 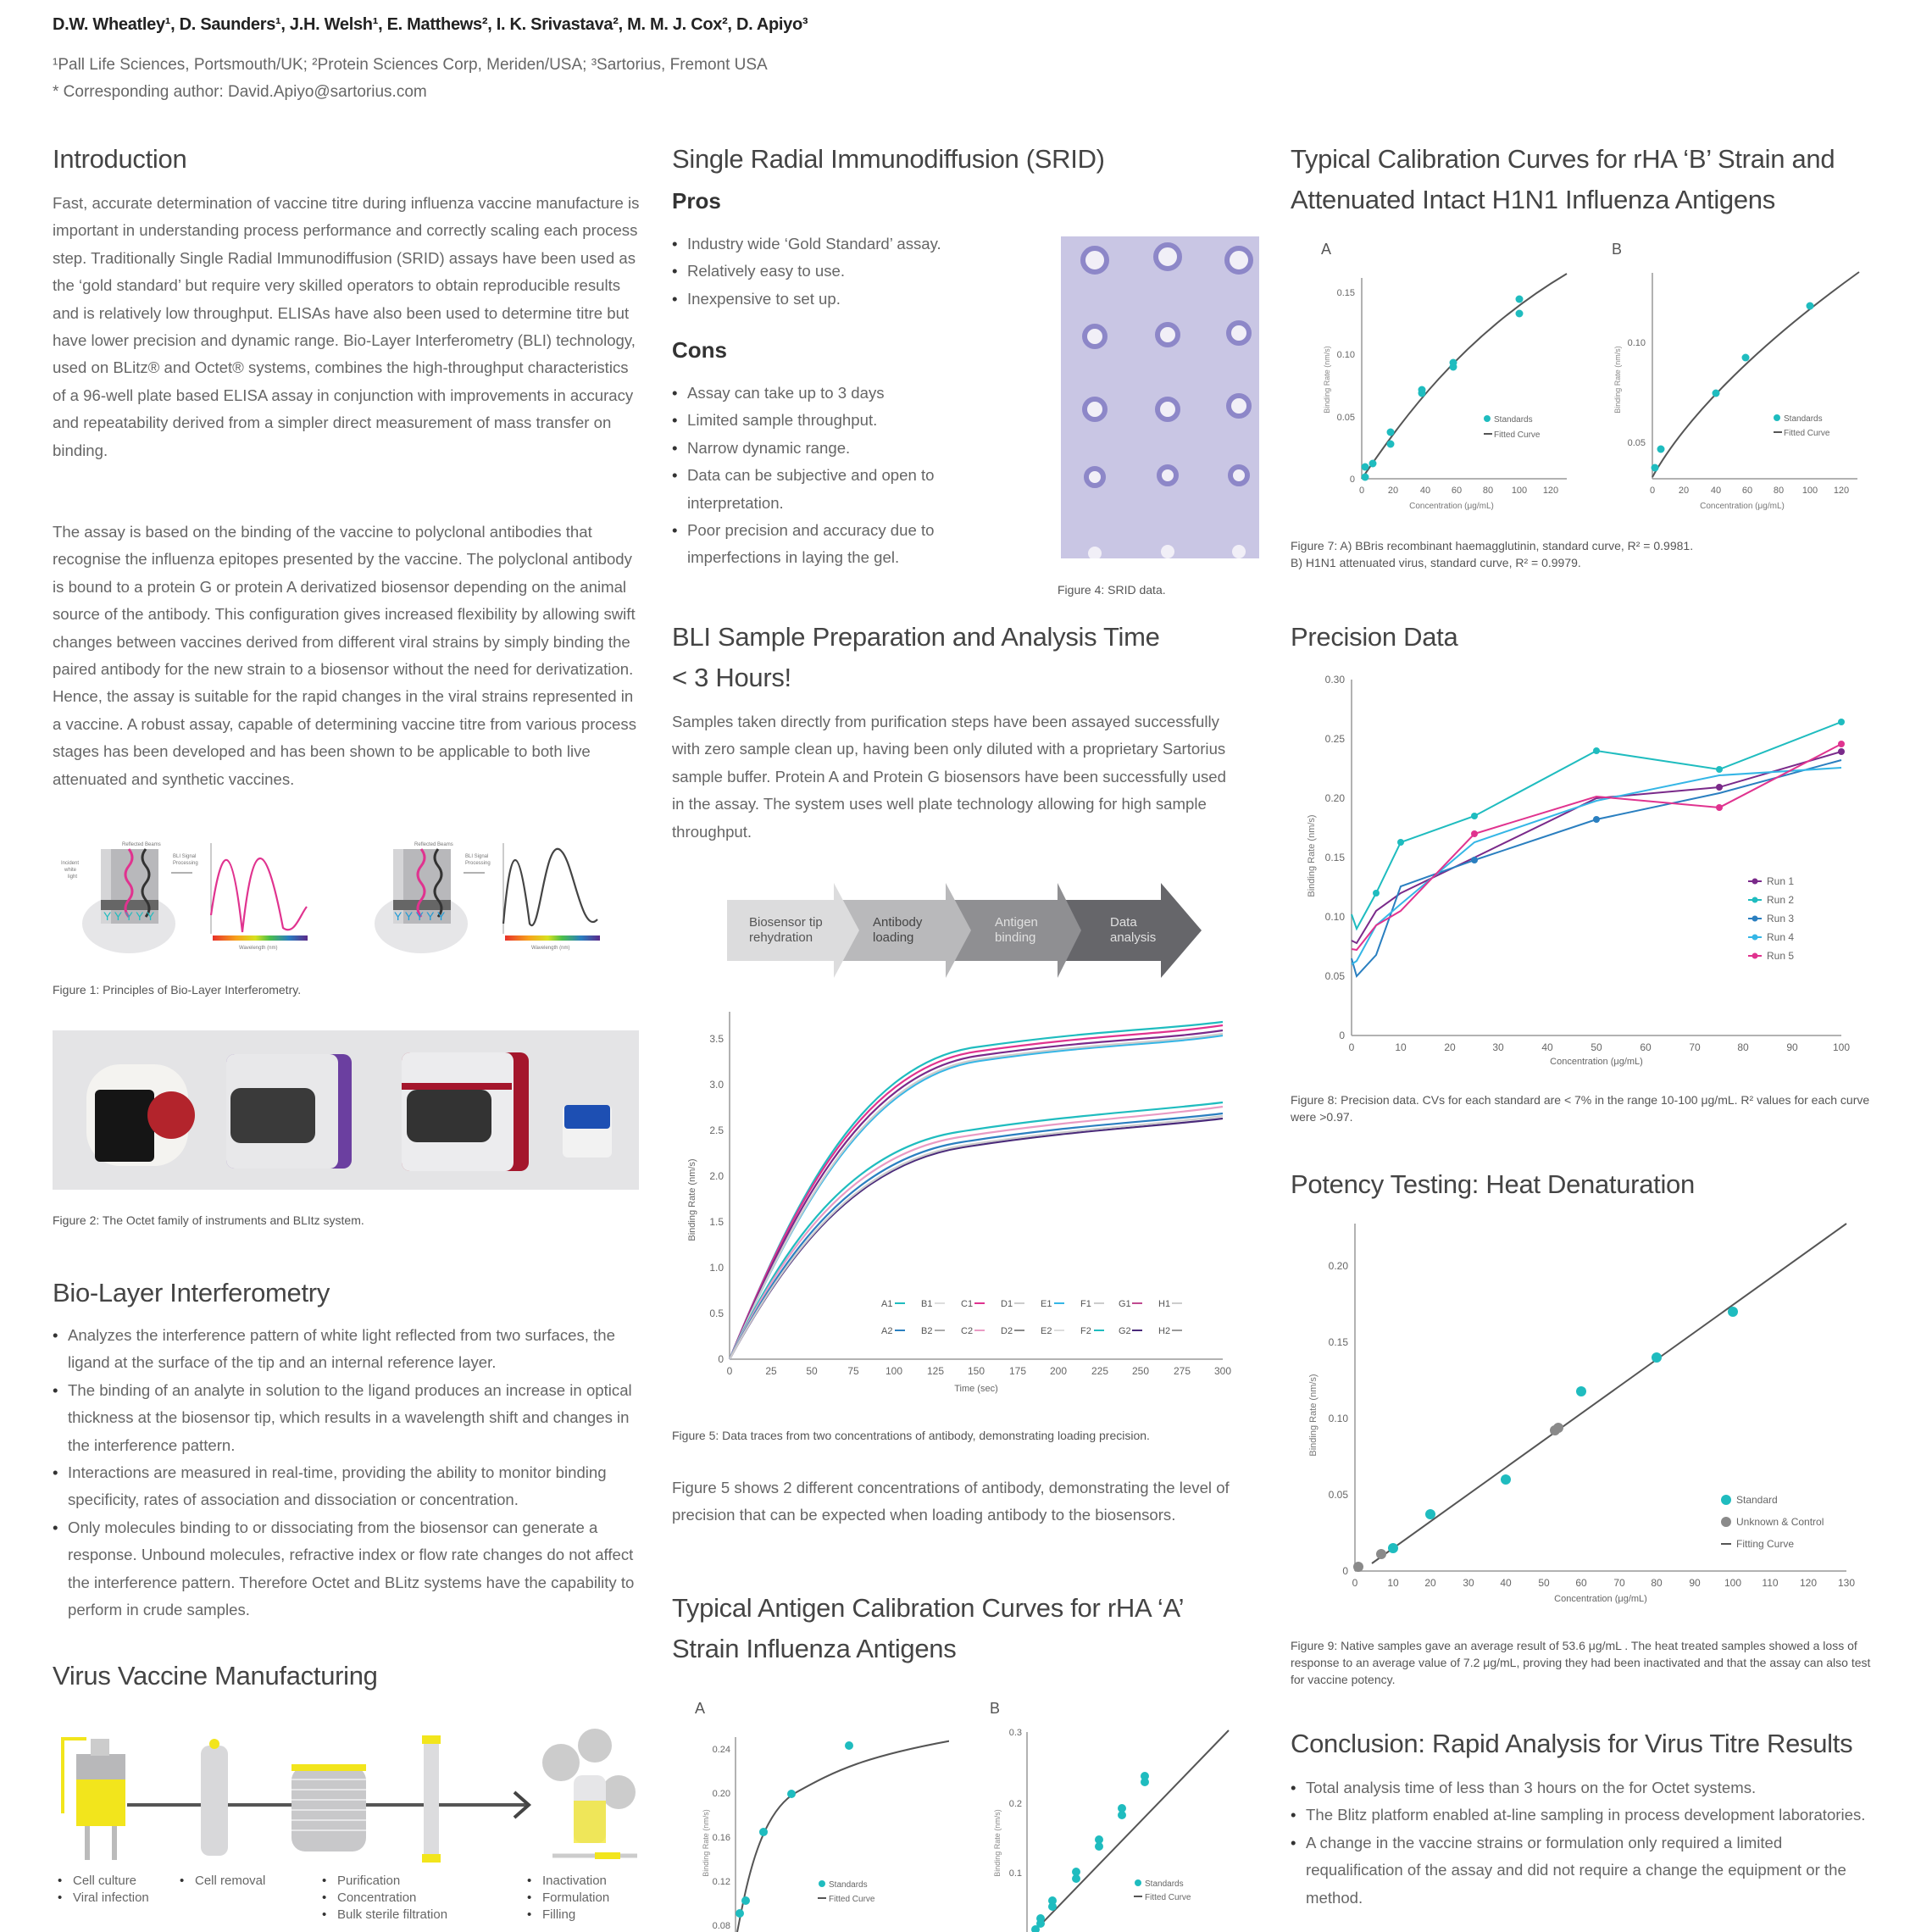 I want to click on bioreactor-icon, so click(x=93, y=1798).